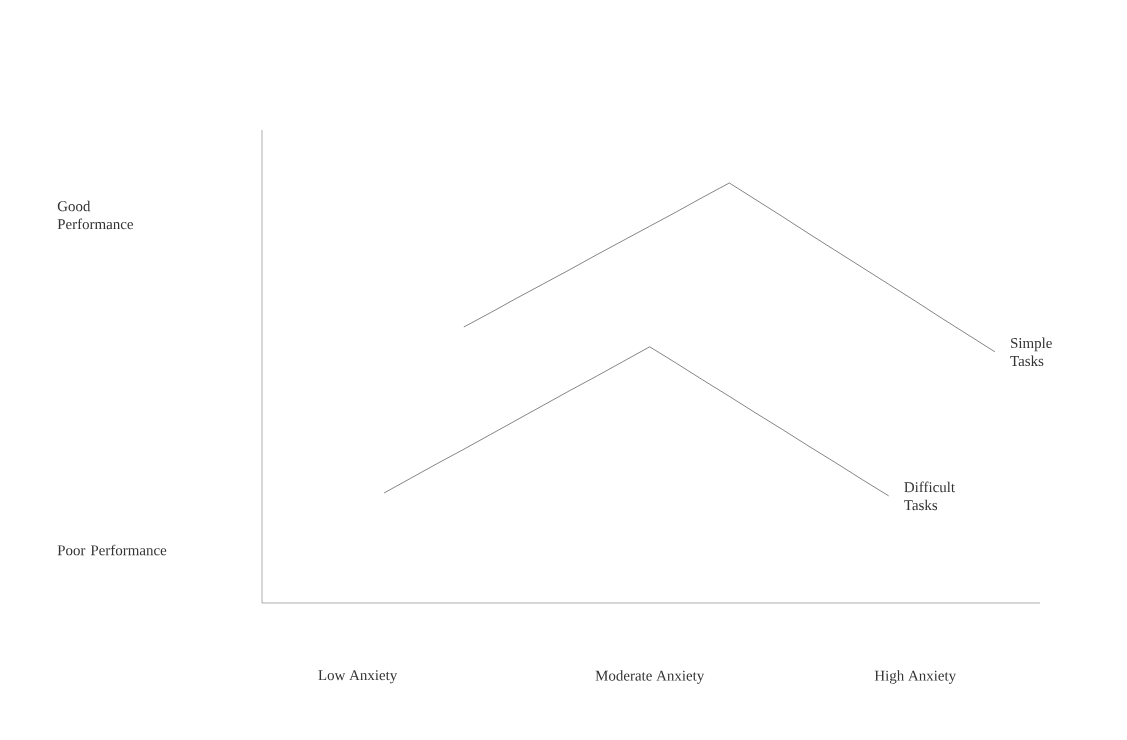 The width and height of the screenshot is (1127, 740). What do you see at coordinates (358, 677) in the screenshot?
I see `x-tick-label: Low Anxiety` at bounding box center [358, 677].